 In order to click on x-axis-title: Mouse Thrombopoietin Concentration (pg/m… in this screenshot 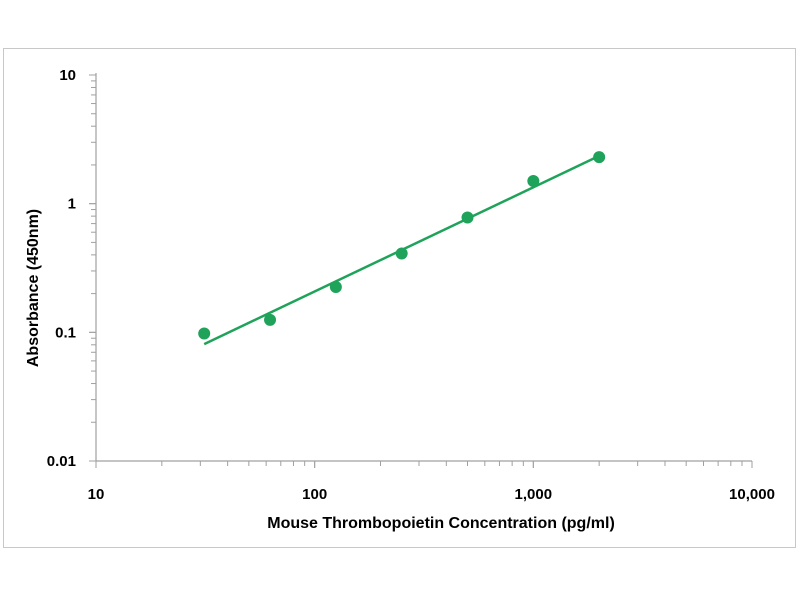, I will do `click(441, 523)`.